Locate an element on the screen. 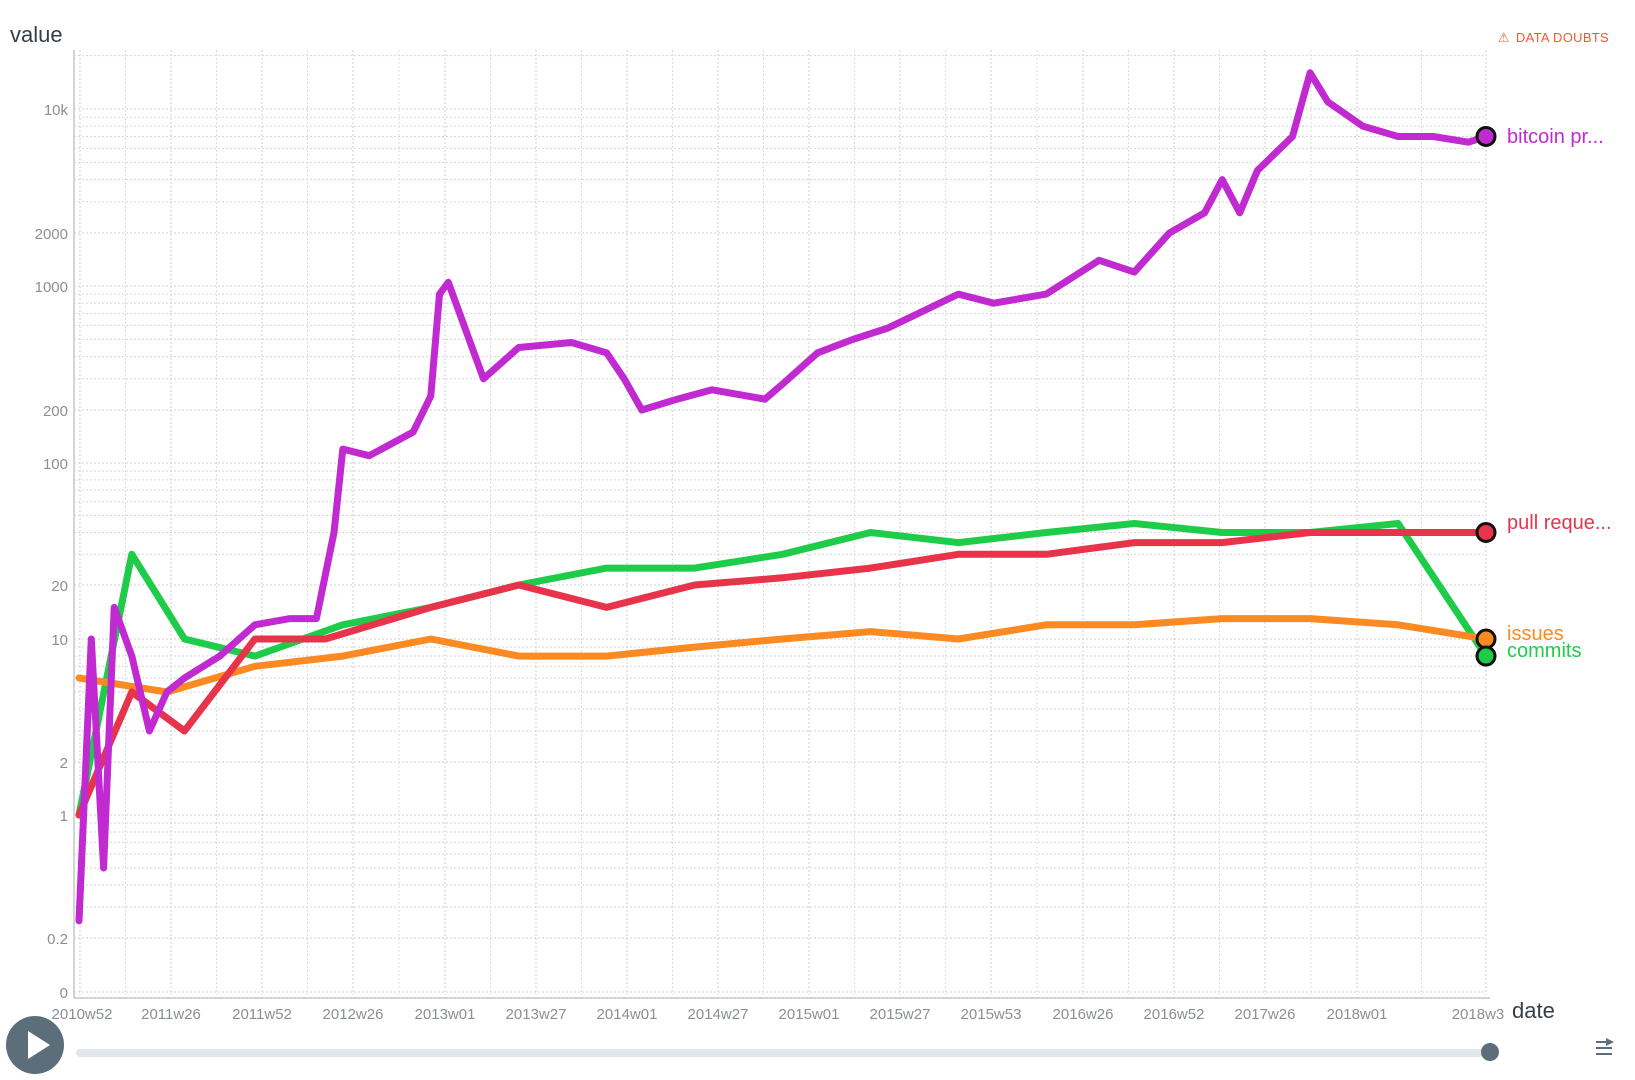 The width and height of the screenshot is (1635, 1080). y-axis-title: value is located at coordinates (36, 34).